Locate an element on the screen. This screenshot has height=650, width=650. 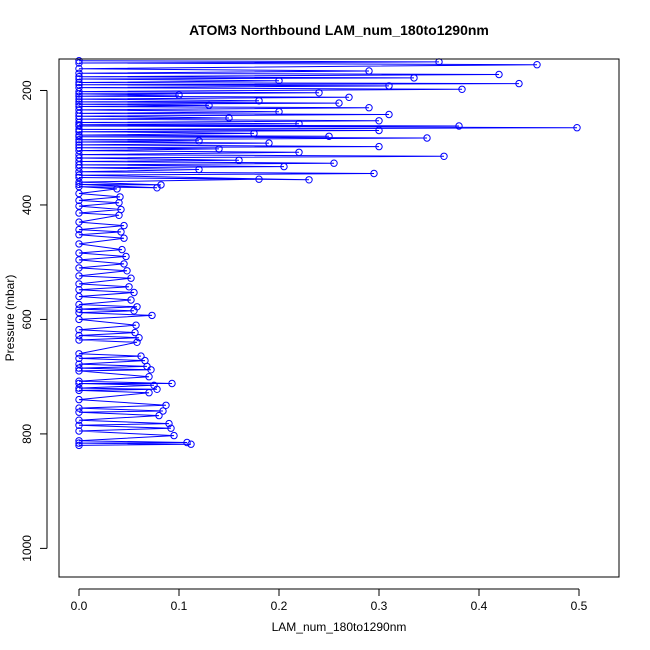
y-axis: 200 400 600 800 1000 is located at coordinates (34, 321).